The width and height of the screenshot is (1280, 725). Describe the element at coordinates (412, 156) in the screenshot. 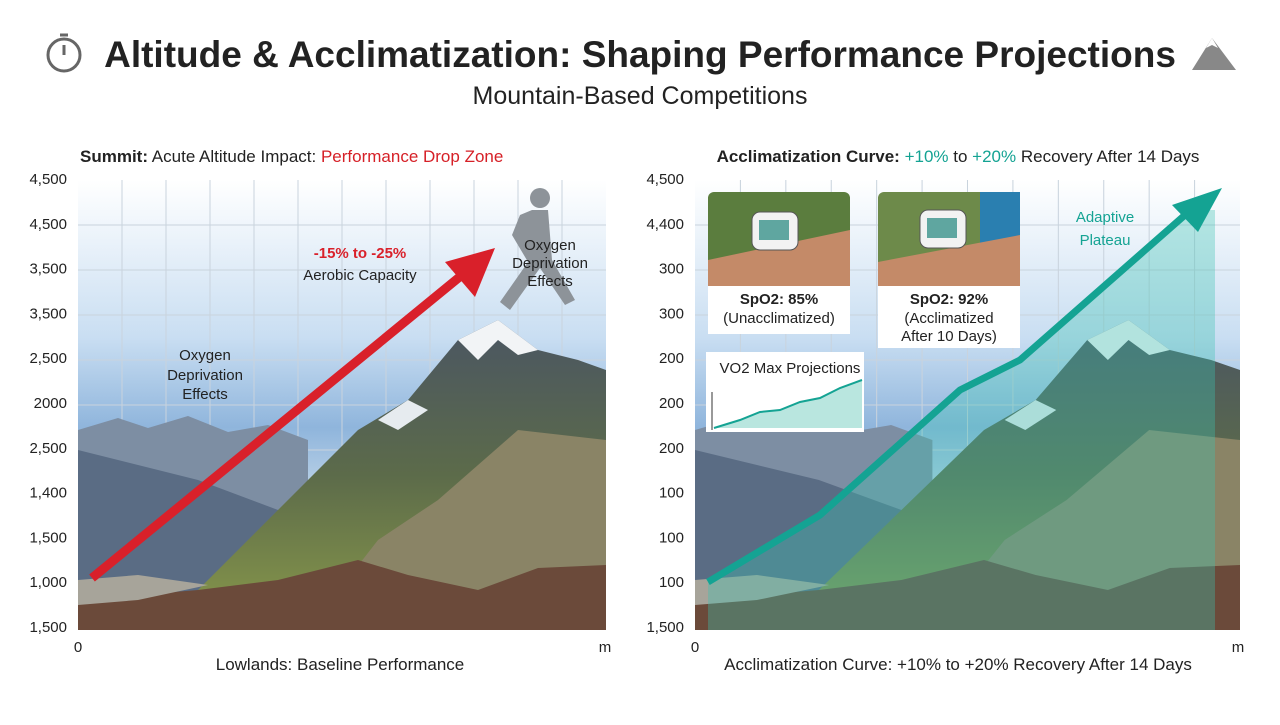

I see `heading-highlight: Performance Drop Zone` at that location.